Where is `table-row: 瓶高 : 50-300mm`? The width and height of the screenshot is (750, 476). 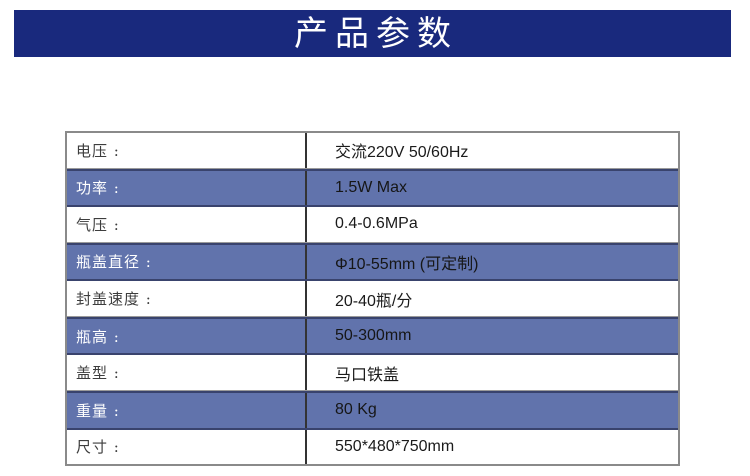
table-row: 瓶高 : 50-300mm is located at coordinates (372, 336).